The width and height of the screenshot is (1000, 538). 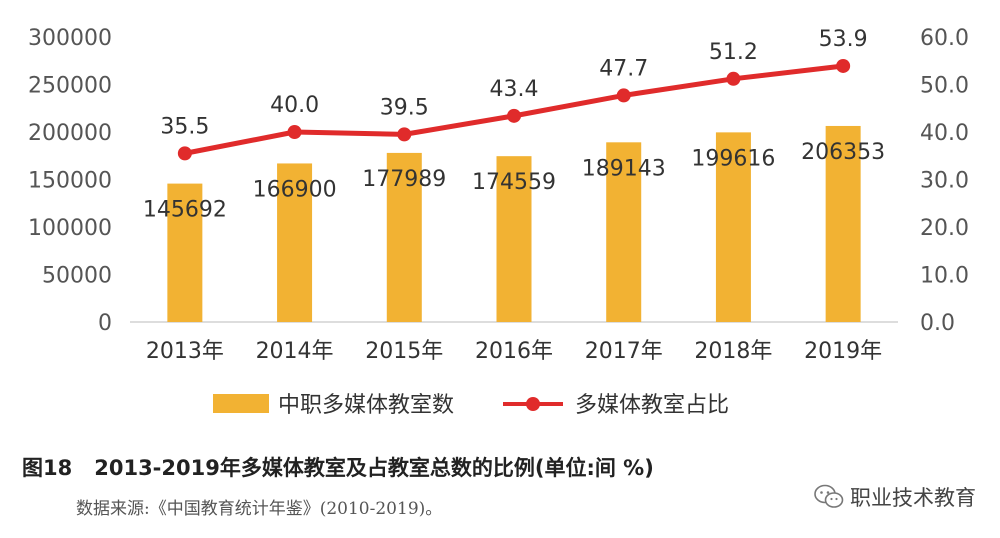 What do you see at coordinates (843, 39) in the screenshot?
I see `line-data-label: 53.9` at bounding box center [843, 39].